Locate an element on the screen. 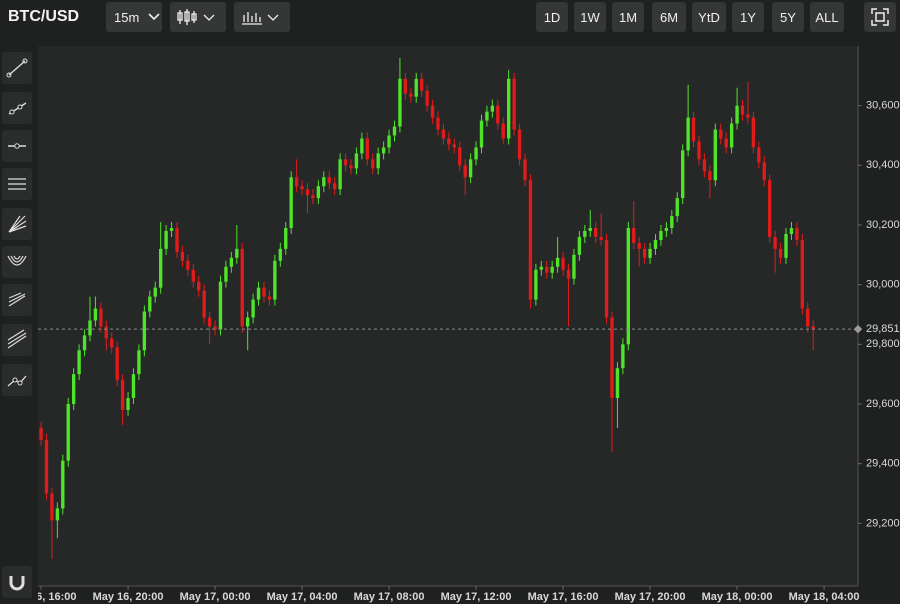 Image resolution: width=900 pixels, height=604 pixels. magnet-tool is located at coordinates (17, 582).